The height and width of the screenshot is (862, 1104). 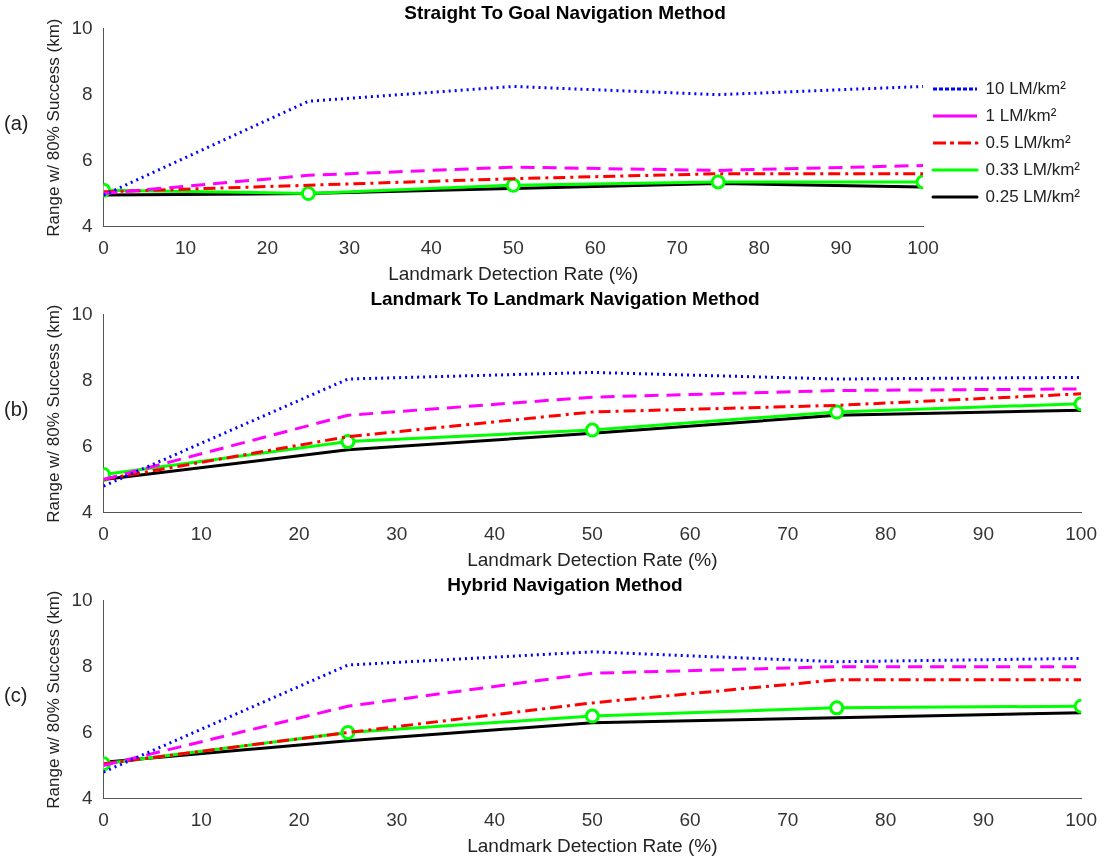 I want to click on text: (a), so click(x=16, y=123).